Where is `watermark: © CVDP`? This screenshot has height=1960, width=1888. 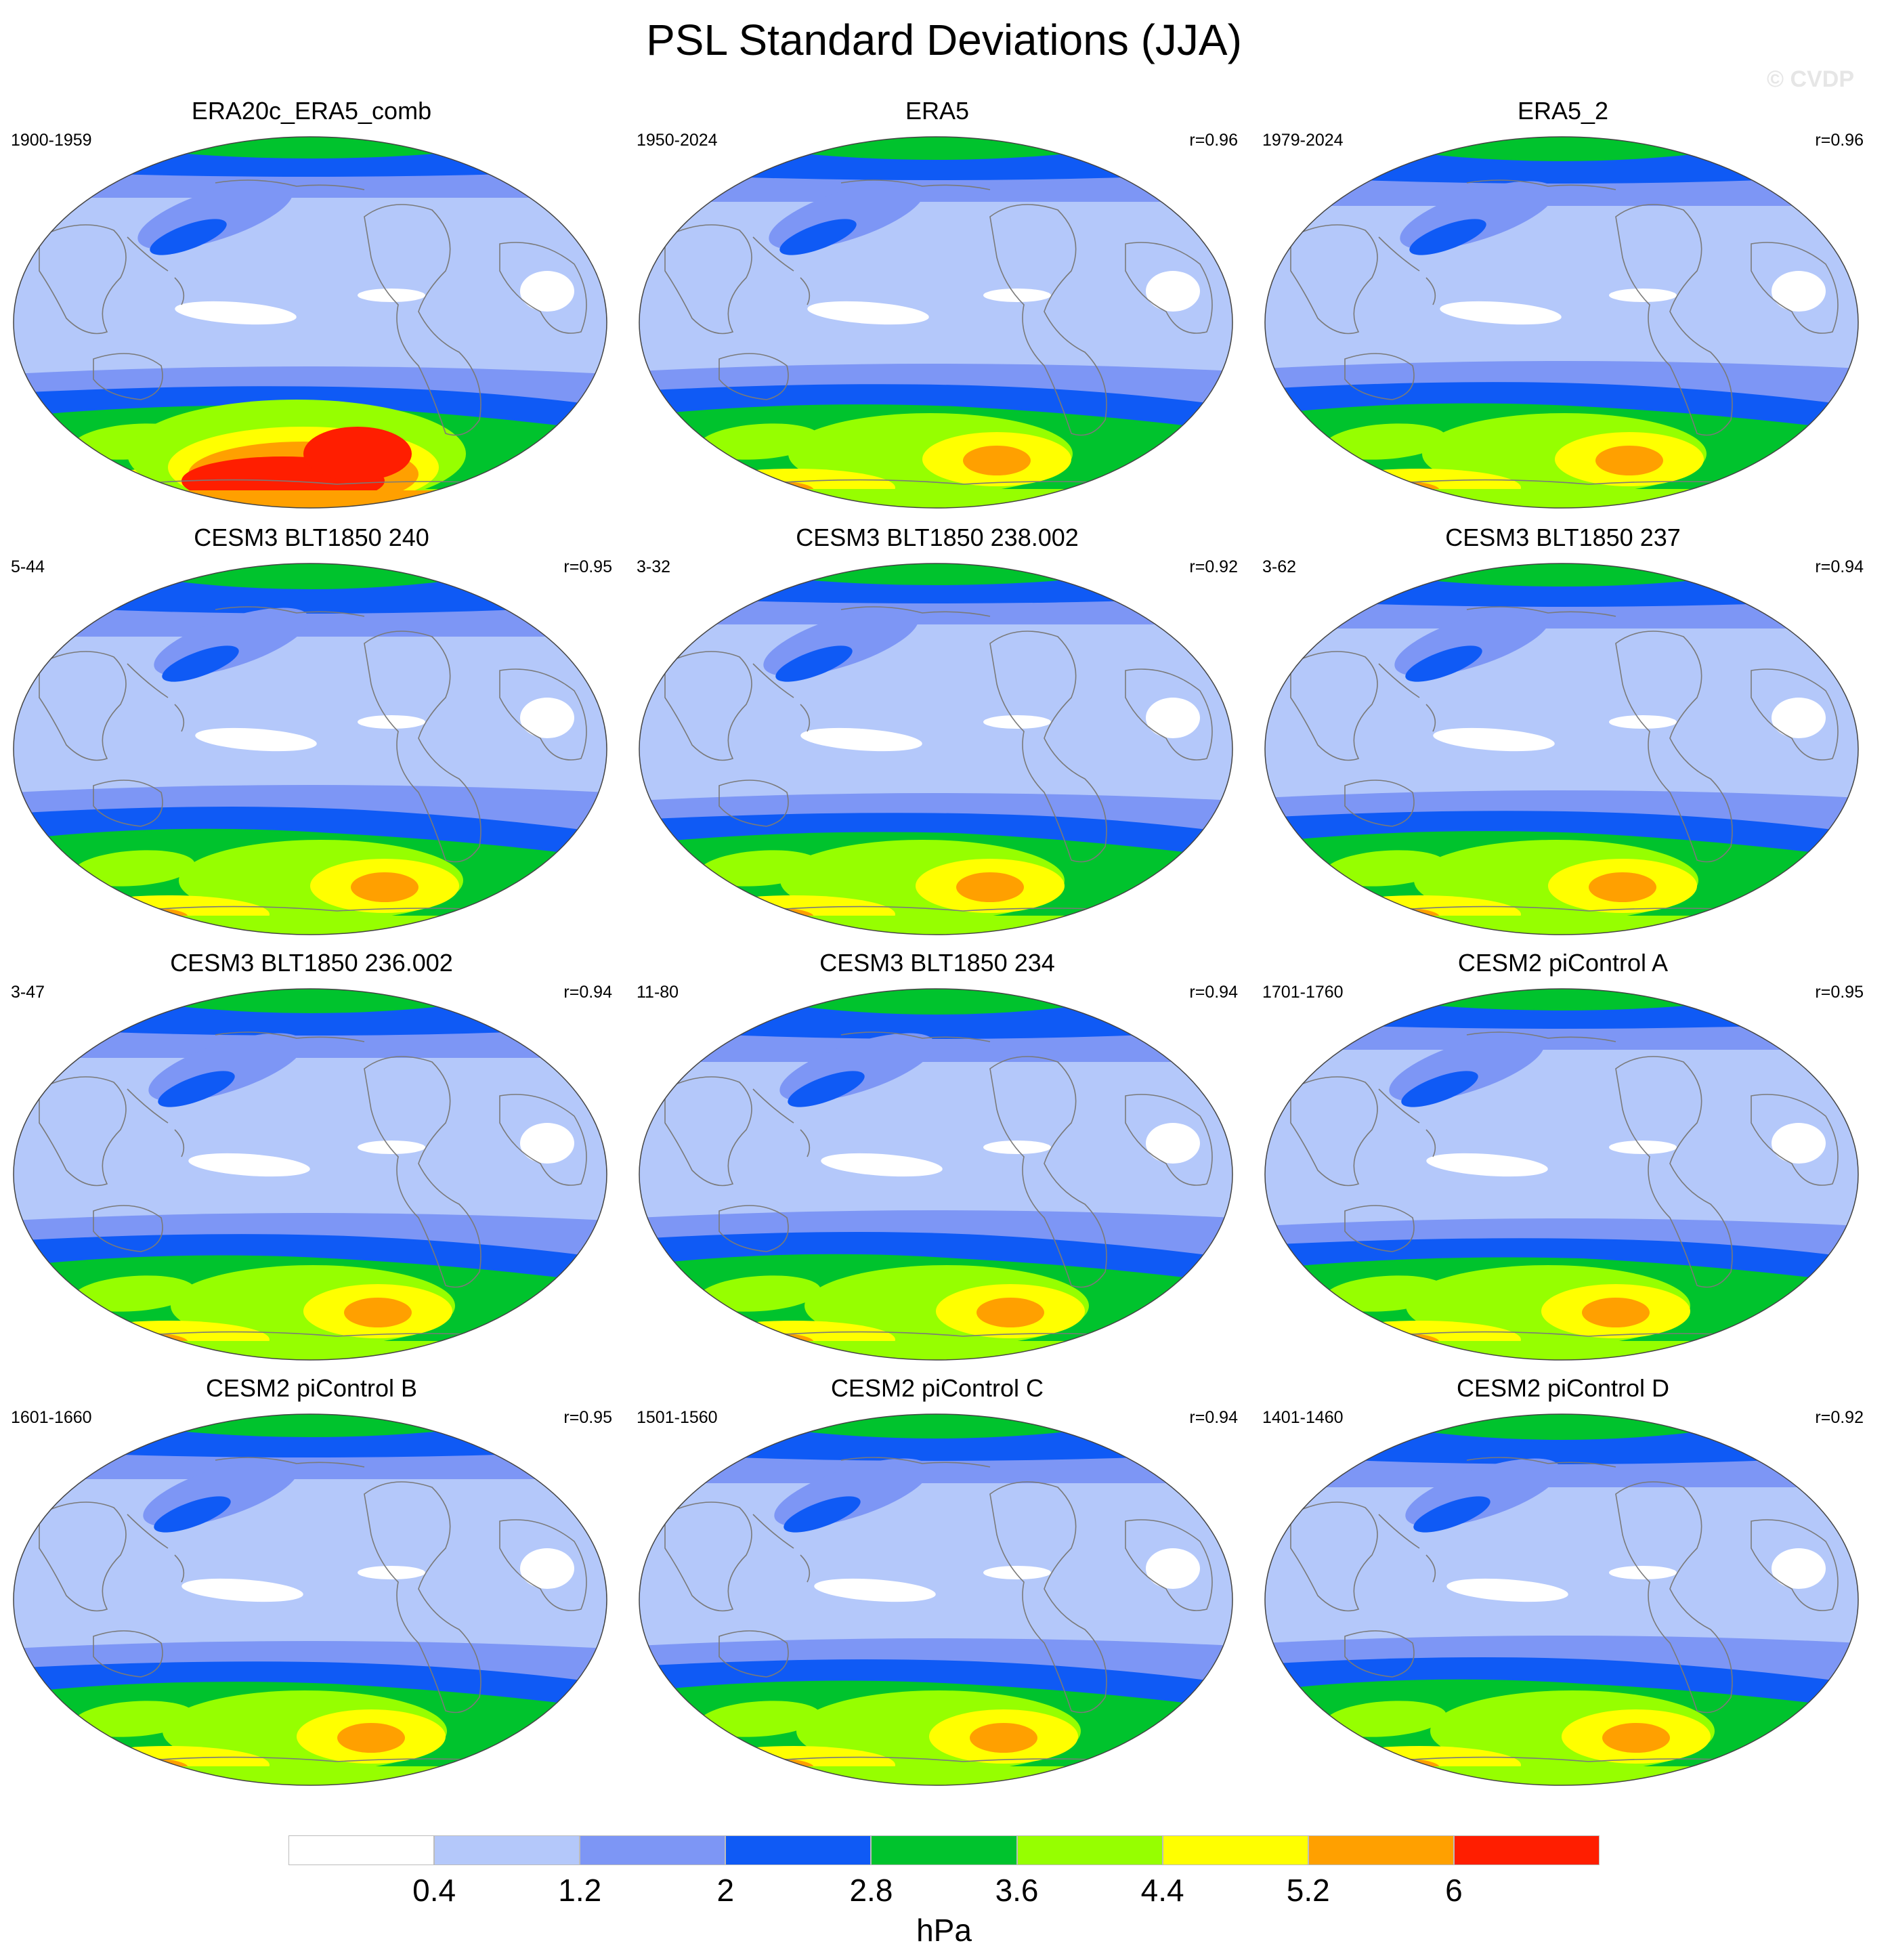
watermark: © CVDP is located at coordinates (1811, 79).